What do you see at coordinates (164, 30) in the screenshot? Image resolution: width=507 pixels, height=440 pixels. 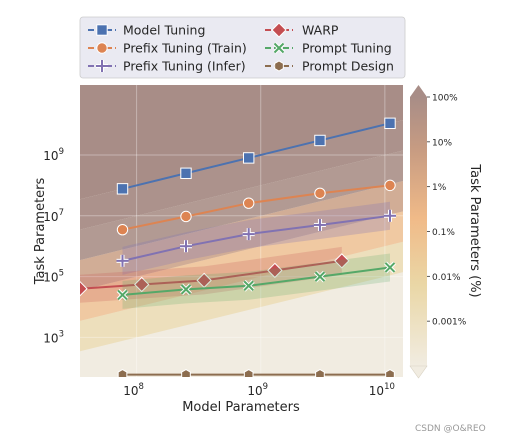 I see `legend-label: Model Tuning` at bounding box center [164, 30].